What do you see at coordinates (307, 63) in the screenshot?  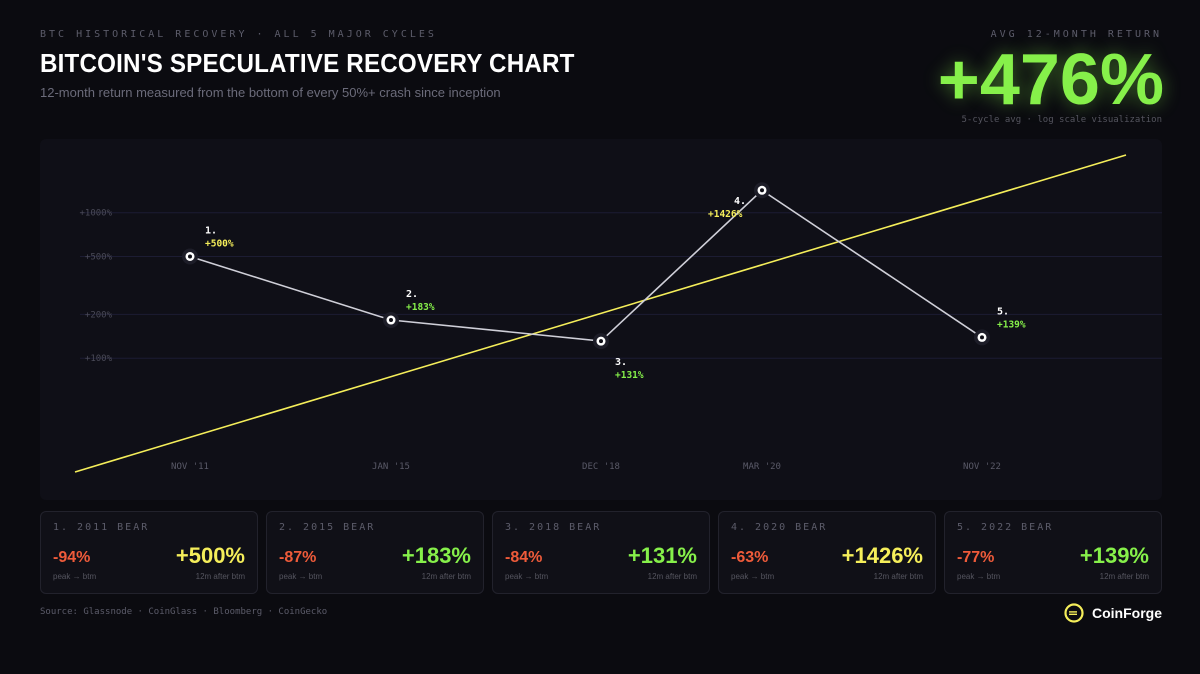 I see `page-title: BITCOIN'S SPECULATIVE RECOVERY CHART` at bounding box center [307, 63].